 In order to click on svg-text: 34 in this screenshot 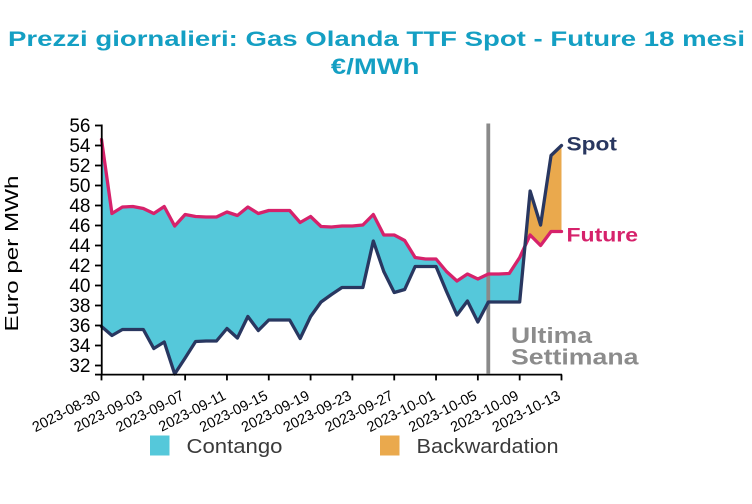, I will do `click(80, 346)`.